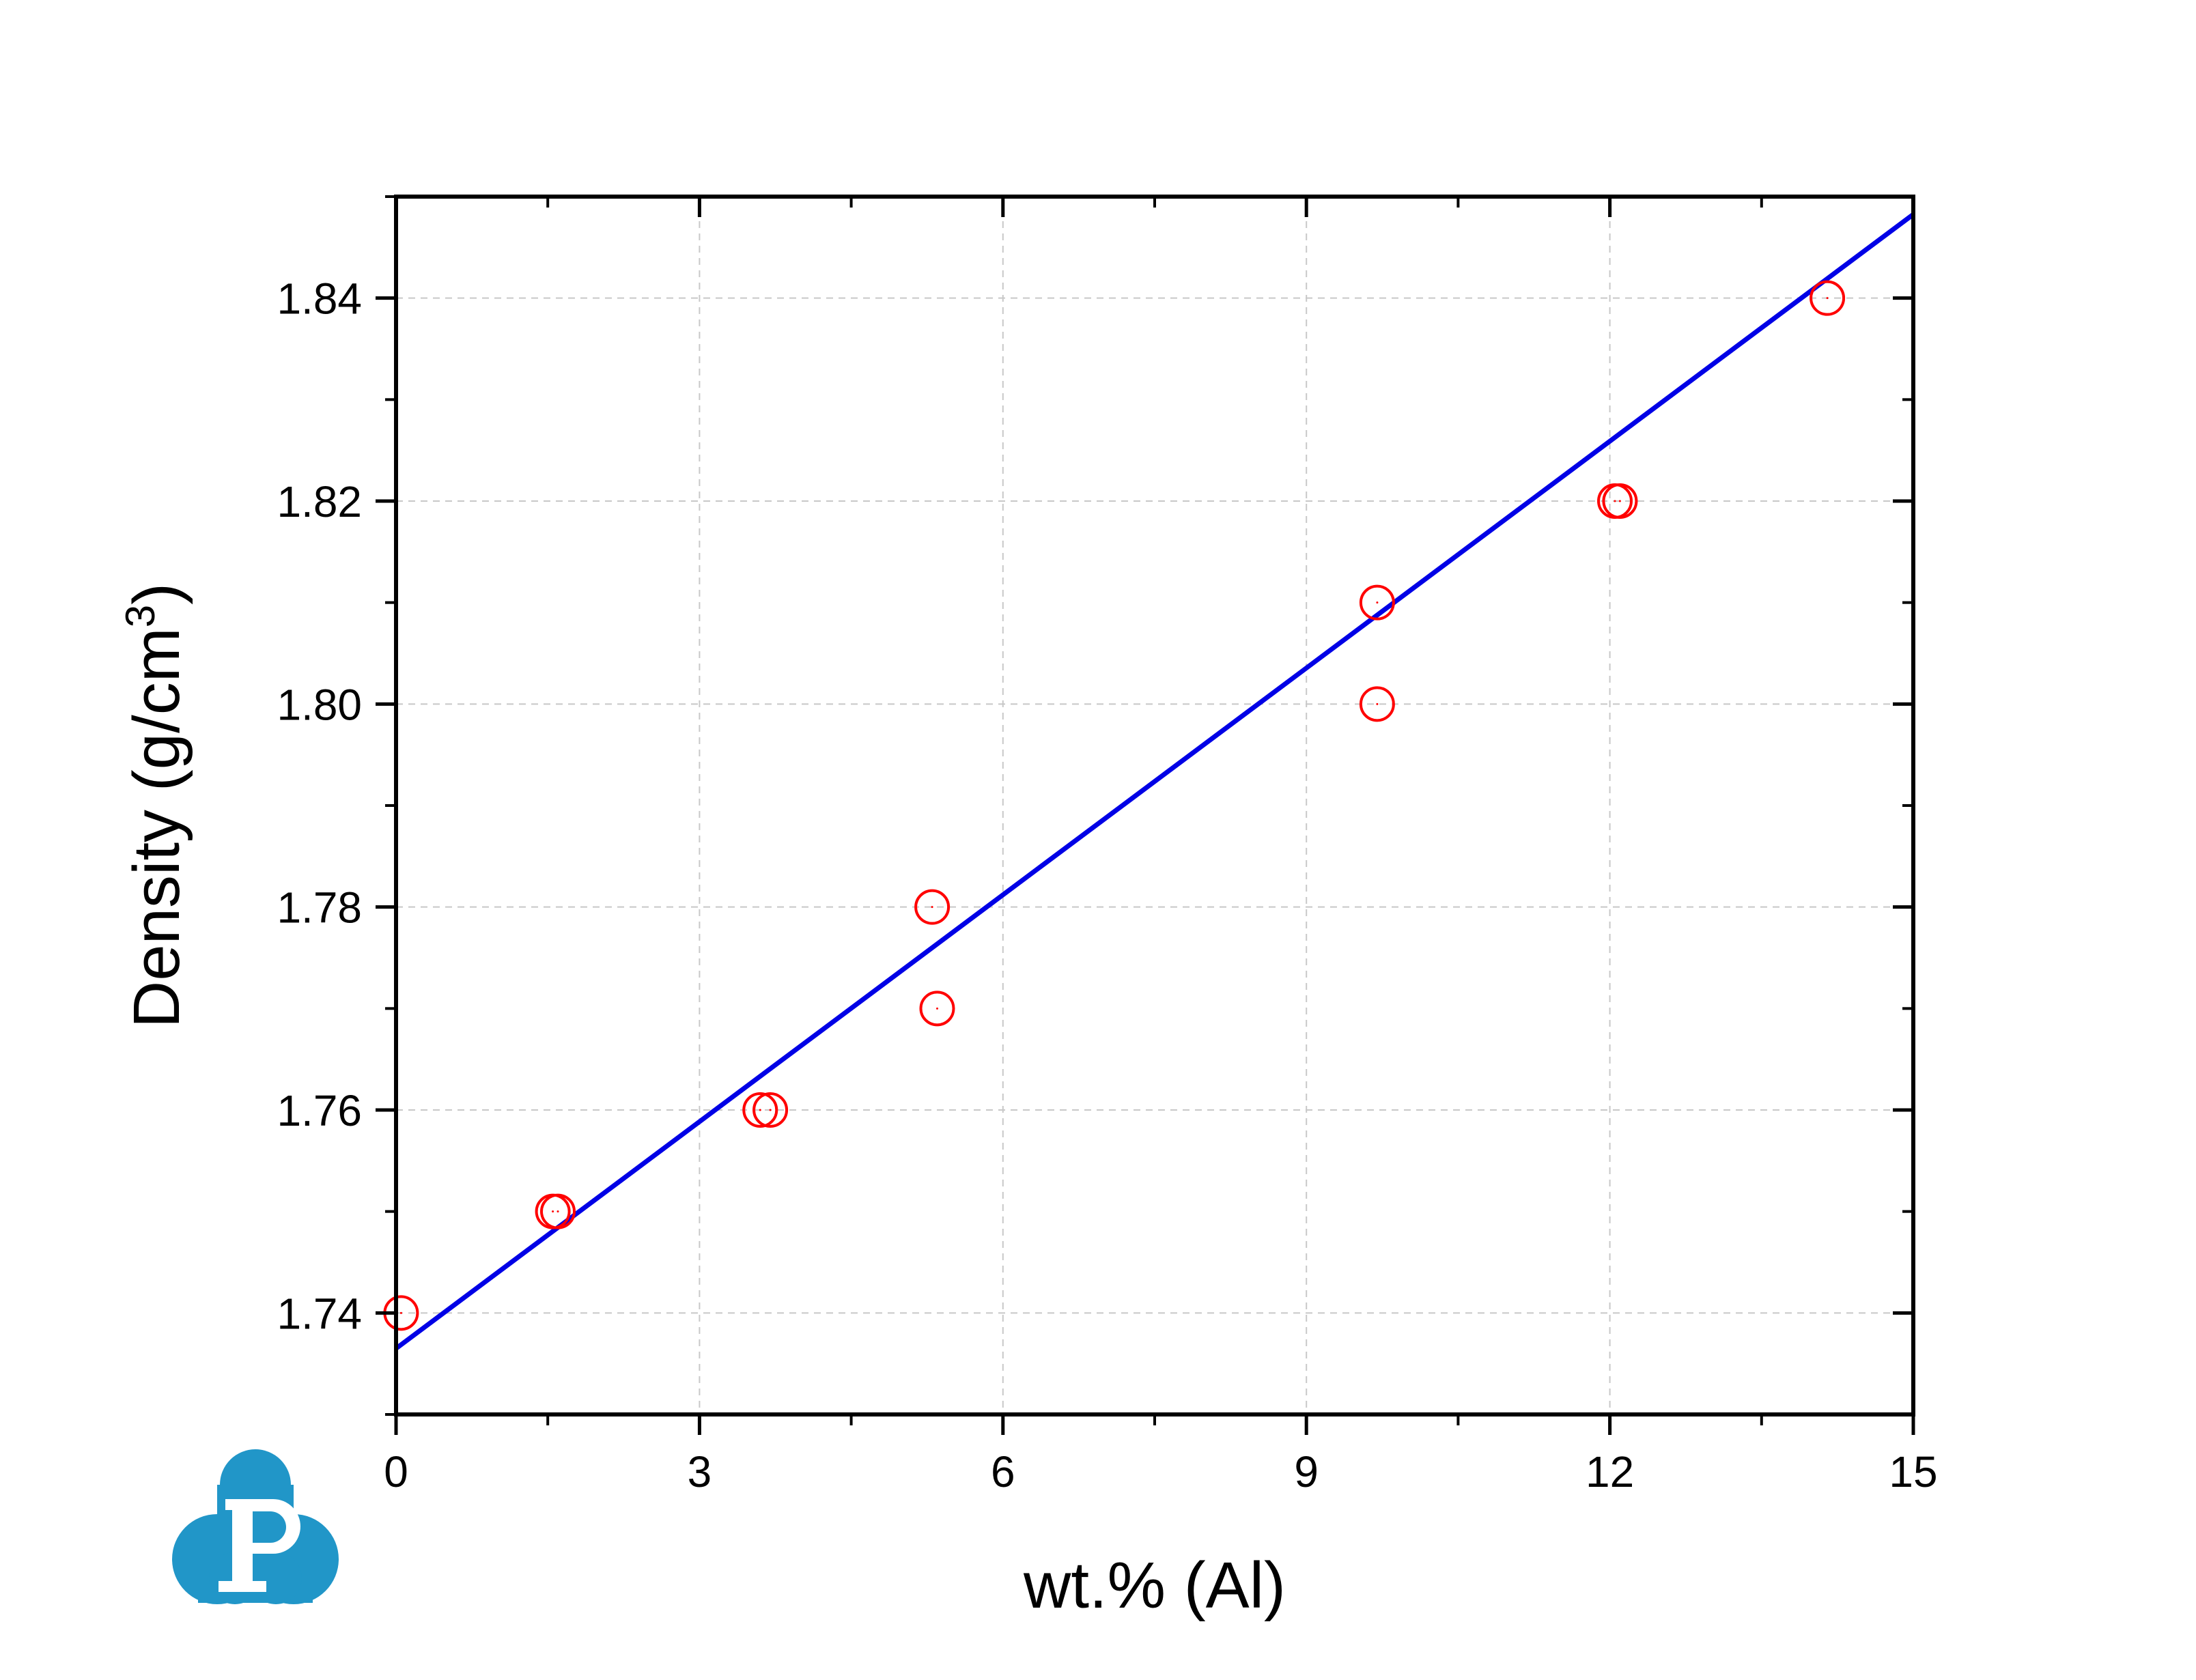 Image resolution: width=2196 pixels, height=1680 pixels. I want to click on y-axis-title-main: Density (g/cm, so click(157, 827).